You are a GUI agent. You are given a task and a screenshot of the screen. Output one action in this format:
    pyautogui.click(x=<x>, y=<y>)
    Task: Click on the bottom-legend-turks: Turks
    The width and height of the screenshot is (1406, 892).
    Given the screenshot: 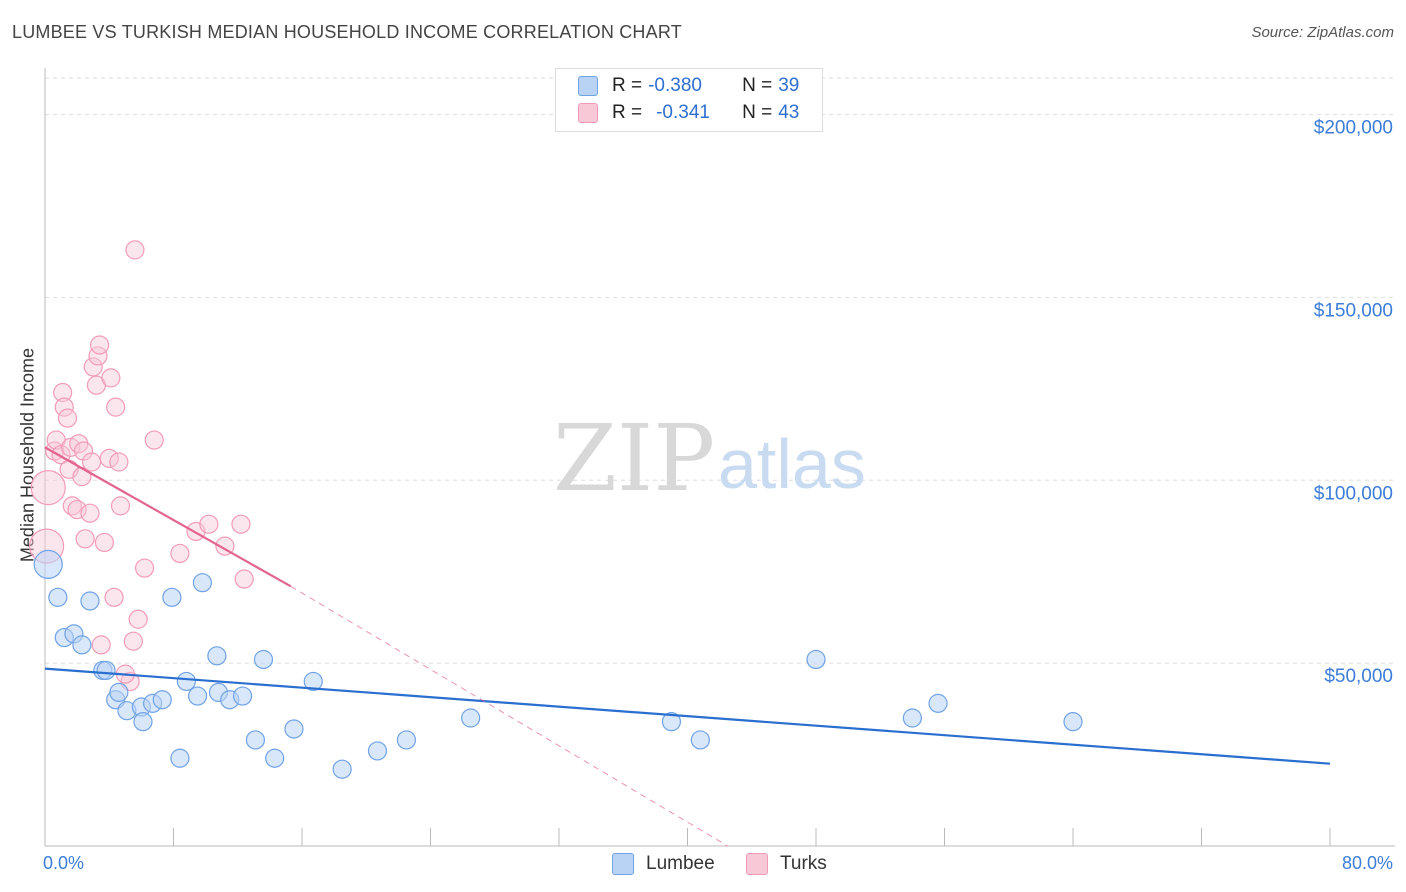 What is the action you would take?
    pyautogui.click(x=786, y=864)
    